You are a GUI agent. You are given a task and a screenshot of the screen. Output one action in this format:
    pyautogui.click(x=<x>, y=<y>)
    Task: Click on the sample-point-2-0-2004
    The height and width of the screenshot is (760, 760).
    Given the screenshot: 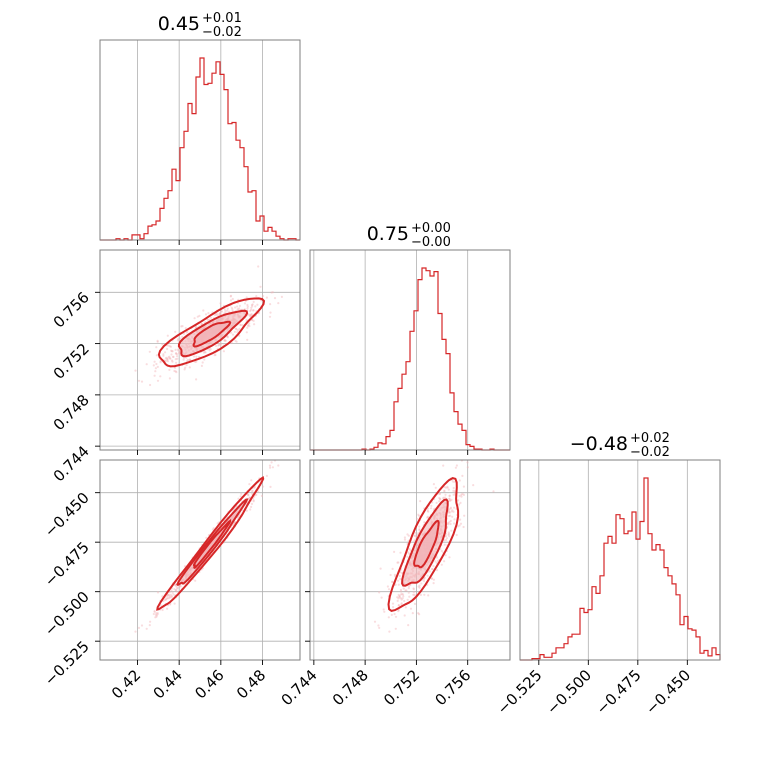 What is the action you would take?
    pyautogui.click(x=177, y=591)
    